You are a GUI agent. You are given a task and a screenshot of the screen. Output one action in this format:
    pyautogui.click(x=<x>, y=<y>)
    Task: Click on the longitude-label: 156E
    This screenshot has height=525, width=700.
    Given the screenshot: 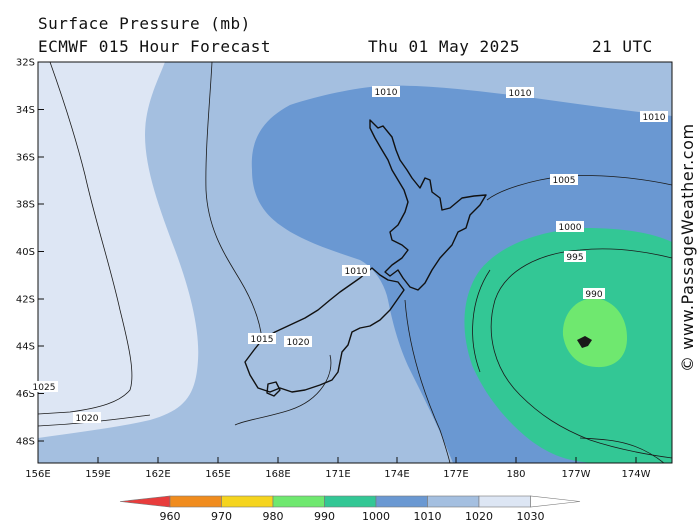 What is the action you would take?
    pyautogui.click(x=37, y=474)
    